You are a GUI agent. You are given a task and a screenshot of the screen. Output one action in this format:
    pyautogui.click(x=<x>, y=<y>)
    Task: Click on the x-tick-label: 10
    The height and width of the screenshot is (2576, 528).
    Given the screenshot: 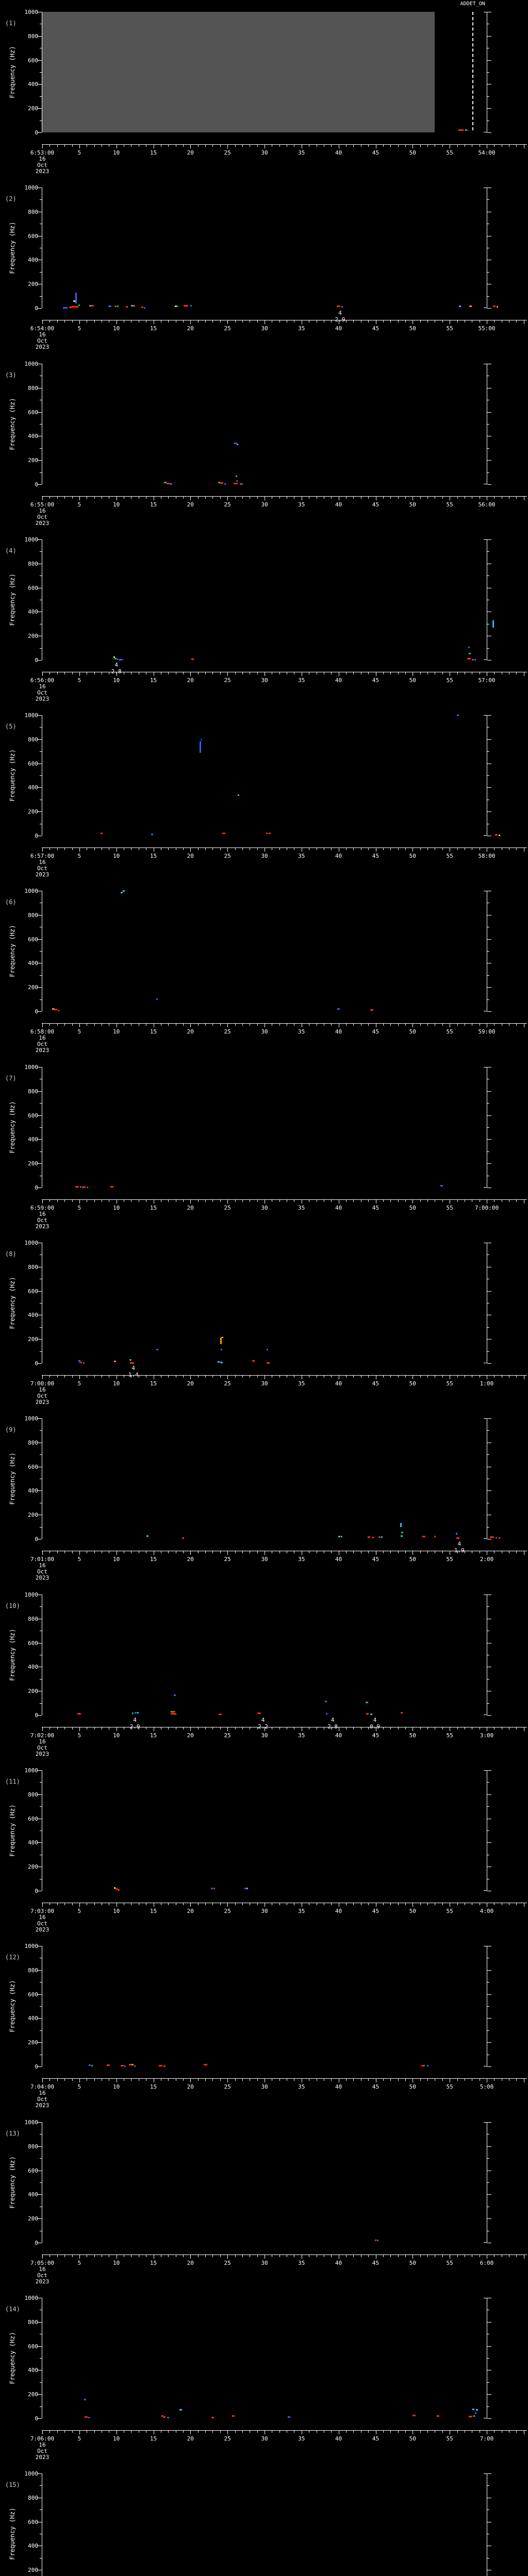 What is the action you would take?
    pyautogui.click(x=116, y=1383)
    